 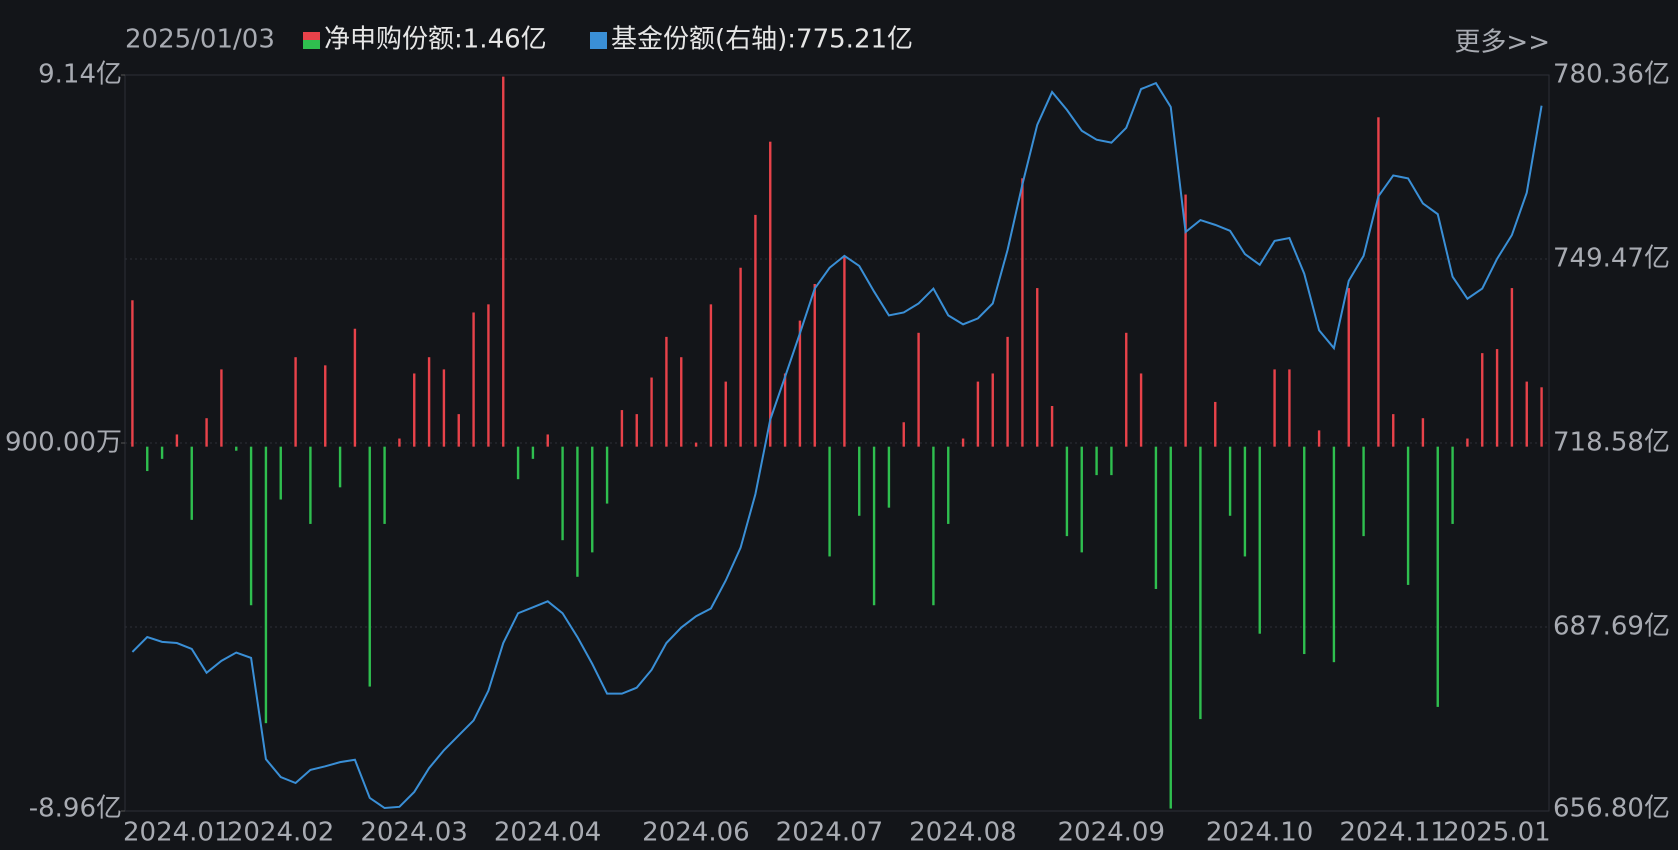 I want to click on x-tick-label: 2024.02, so click(x=281, y=833).